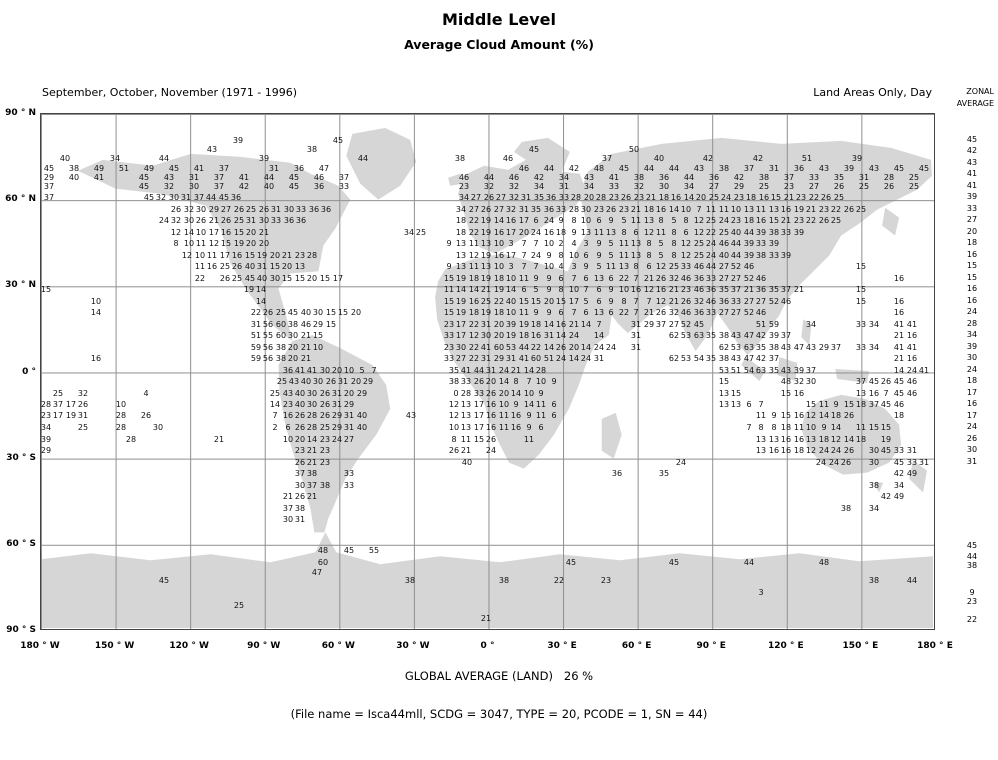 The image size is (998, 760). What do you see at coordinates (659, 158) in the screenshot?
I see `cloud-amount-value: 40` at bounding box center [659, 158].